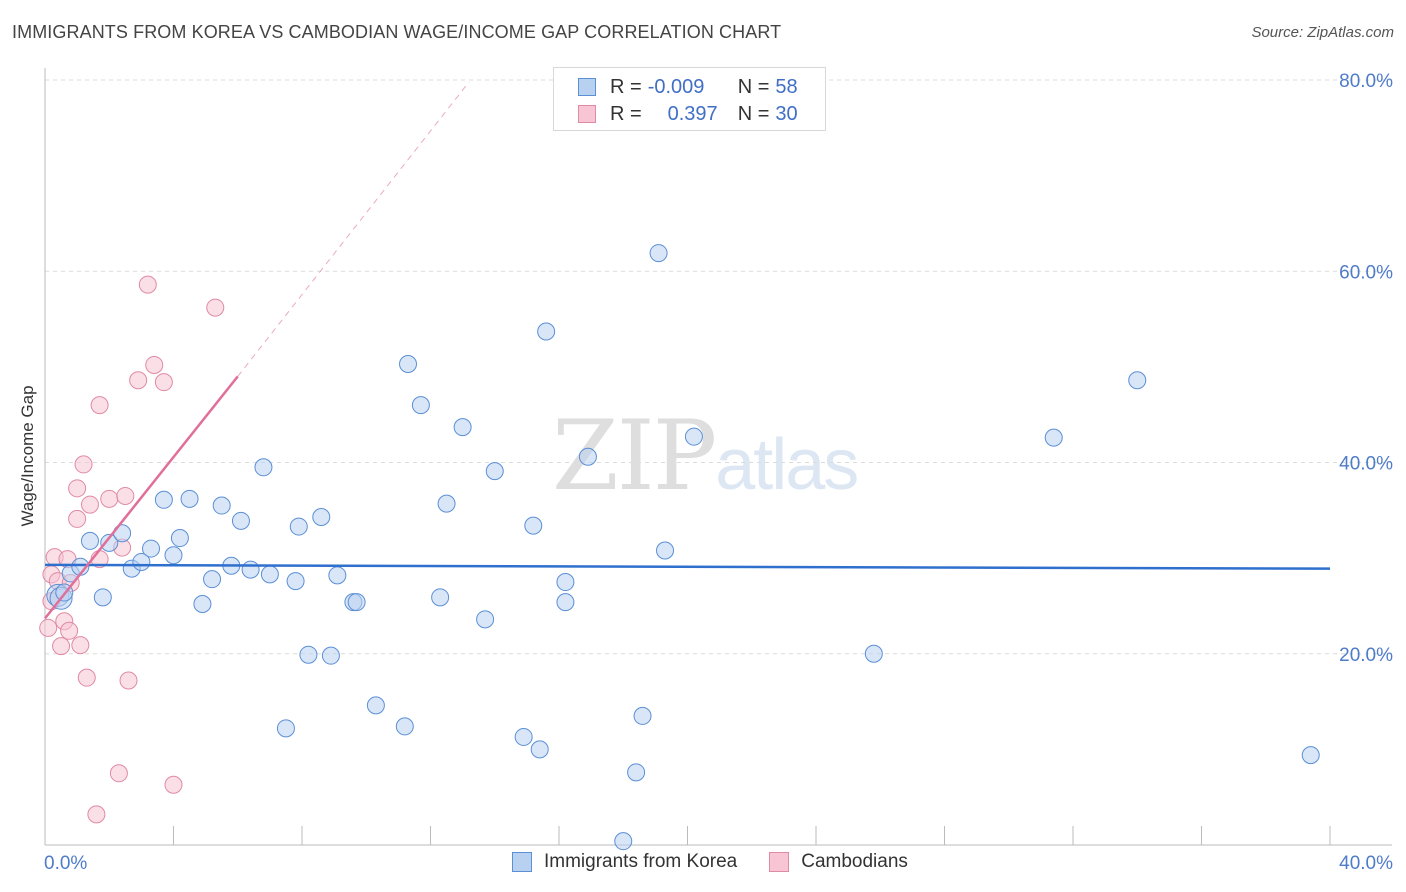  I want to click on legend-row-cambodia: R = 0.397 N = 30, so click(688, 114).